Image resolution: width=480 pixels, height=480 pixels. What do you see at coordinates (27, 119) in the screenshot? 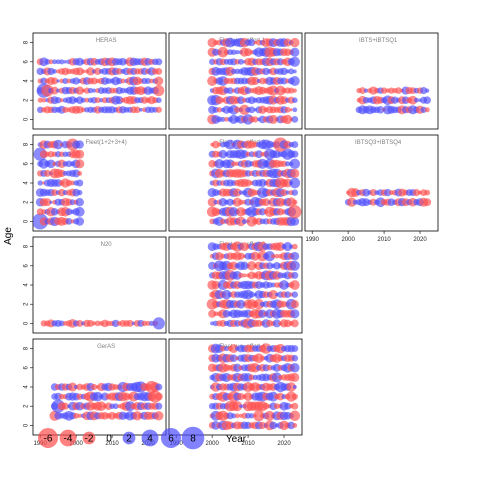
I see `y-tick-label: 0` at bounding box center [27, 119].